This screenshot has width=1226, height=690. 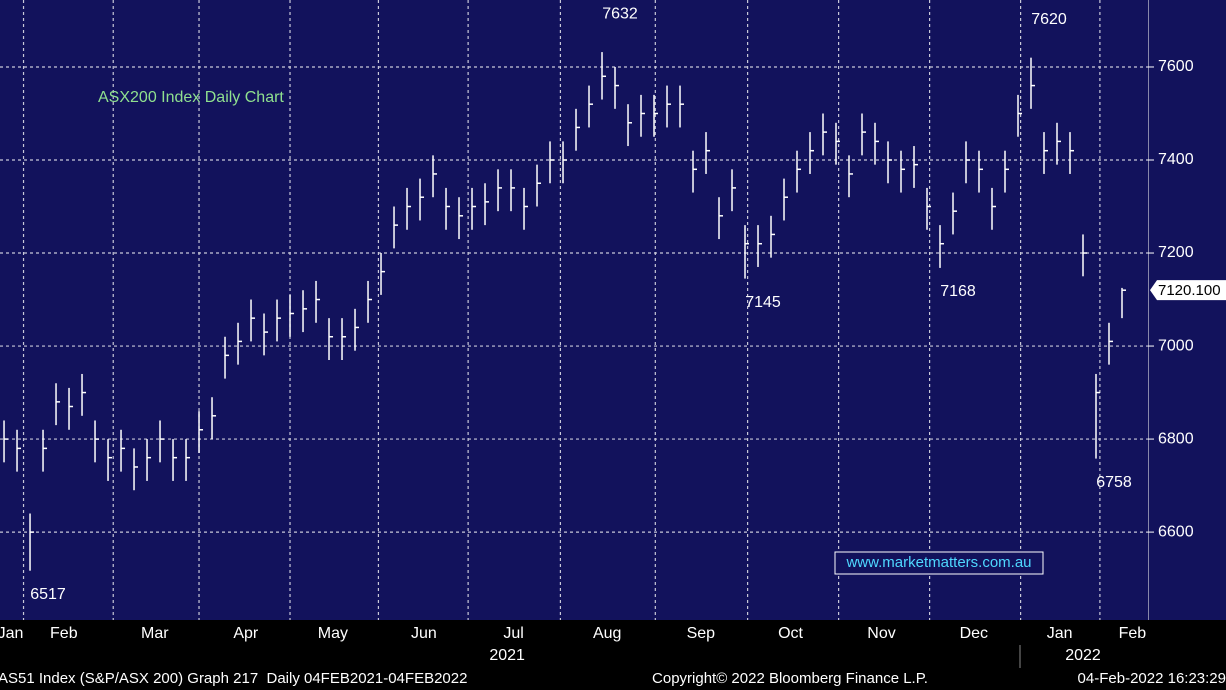 I want to click on x-tick-label: Sep, so click(x=701, y=633).